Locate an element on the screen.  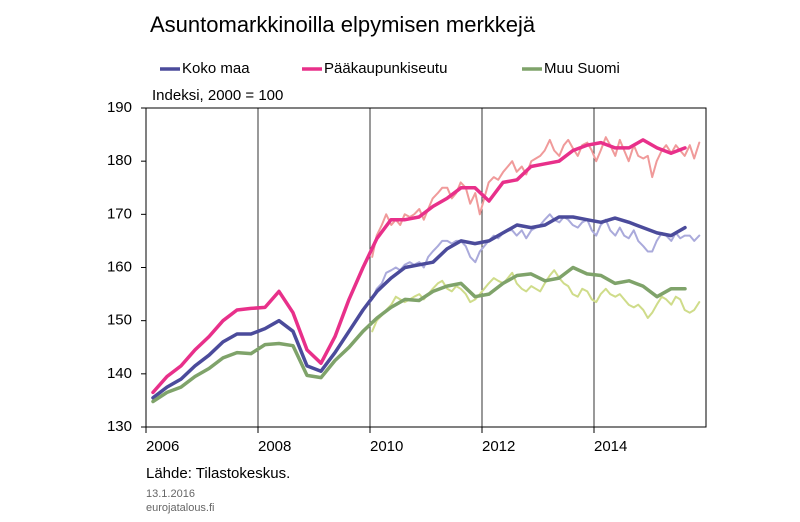
y-tick-label: 160 is located at coordinates (119, 266).